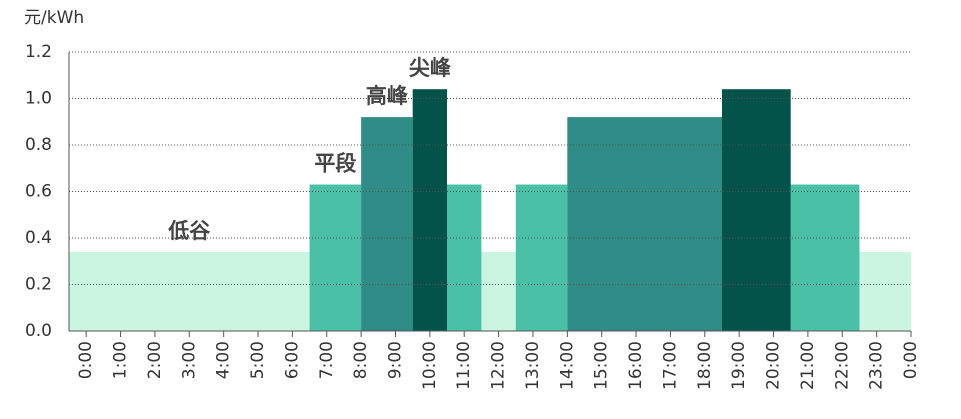 This screenshot has height=419, width=961. Describe the element at coordinates (877, 365) in the screenshot. I see `x-tick-label: 23:00` at that location.